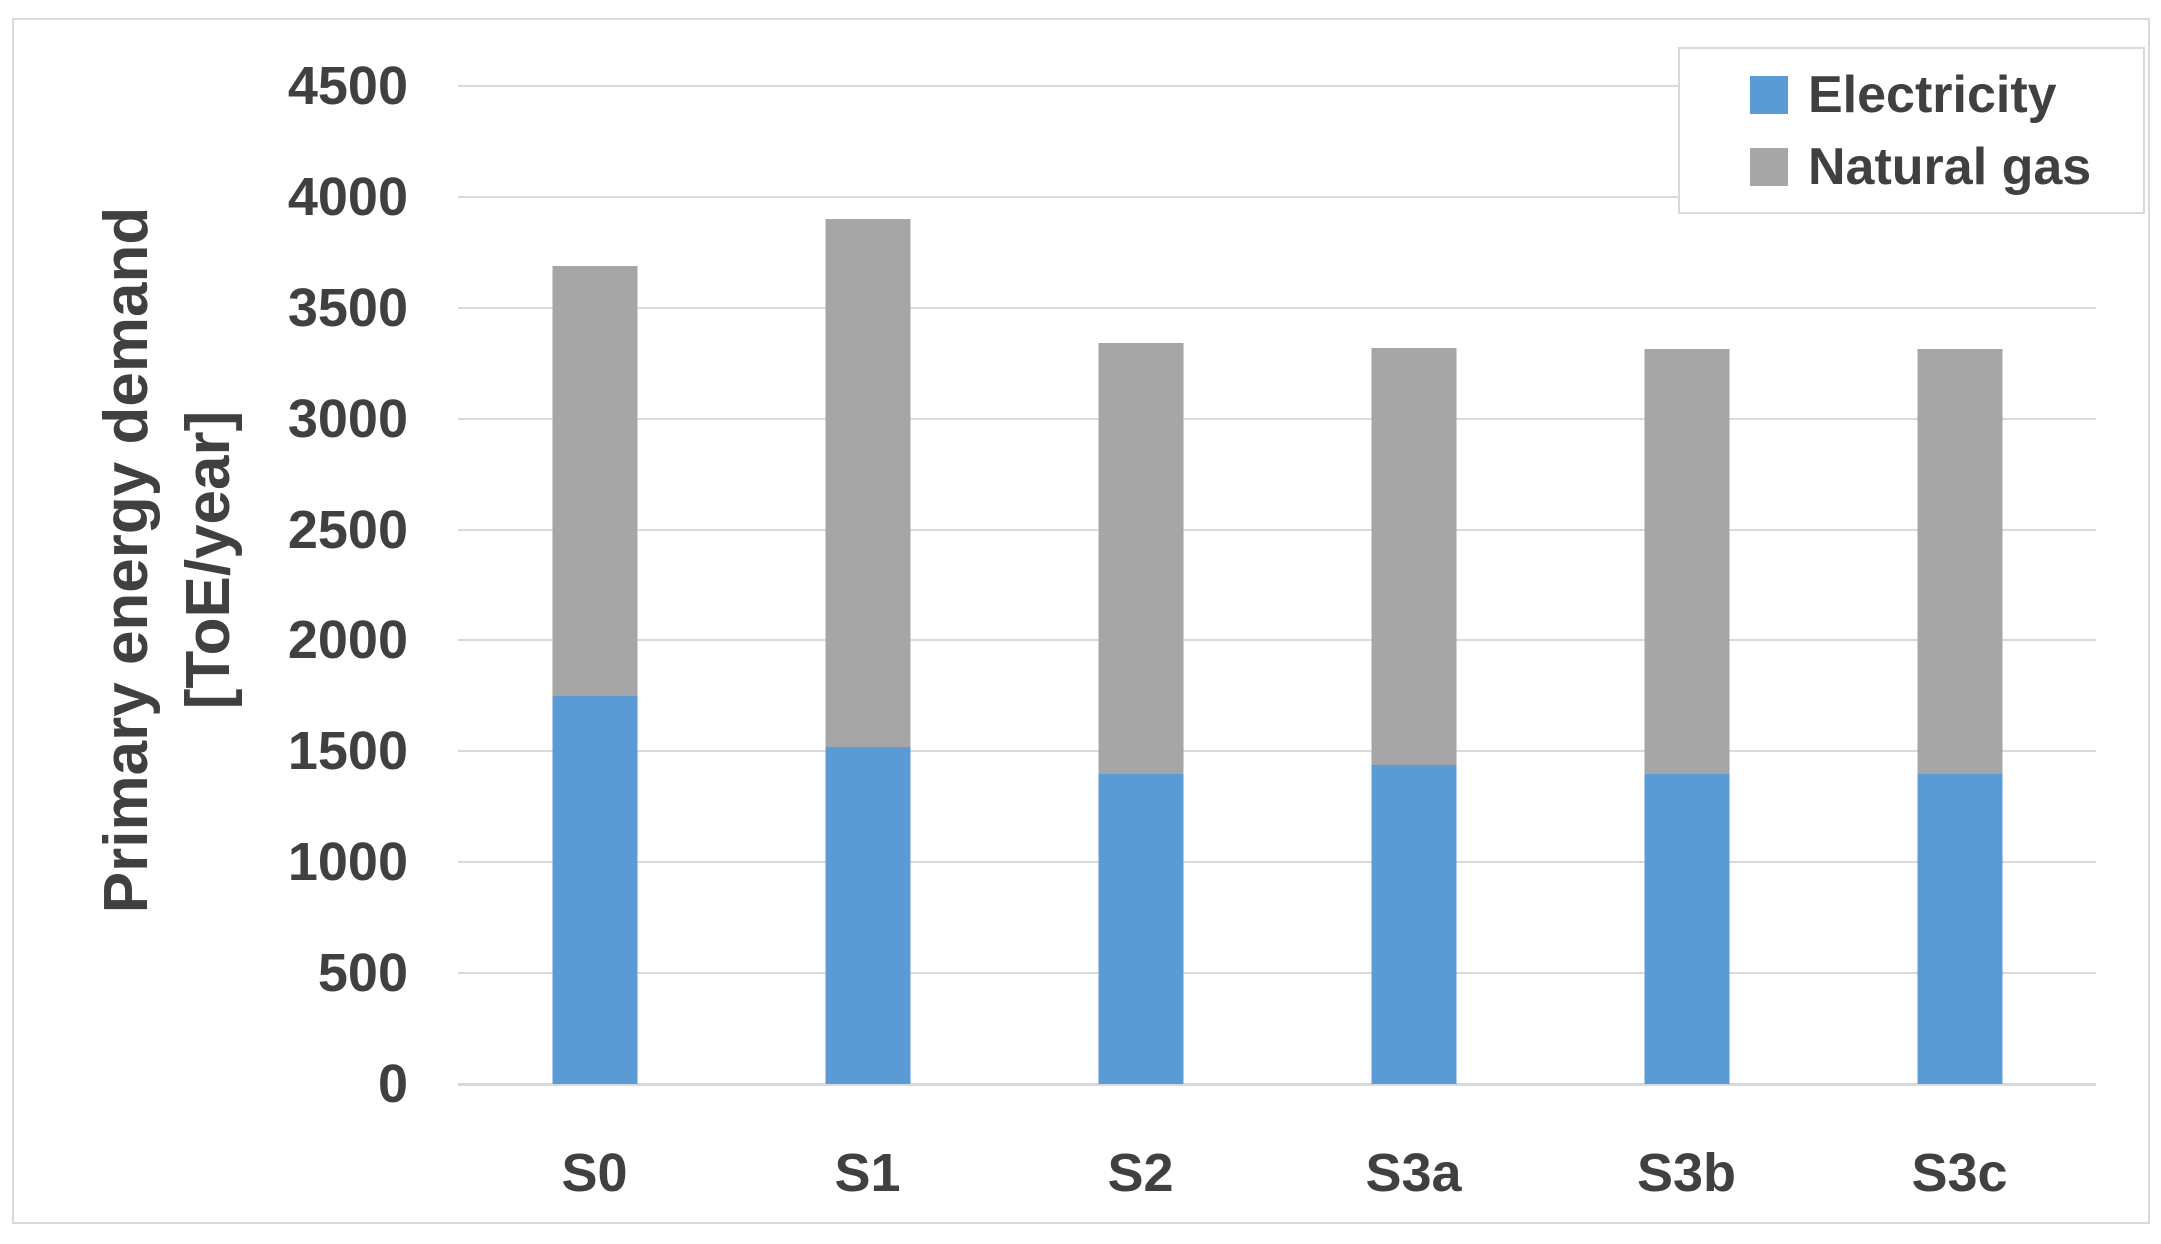 This screenshot has height=1244, width=2161. Describe the element at coordinates (1413, 924) in the screenshot. I see `bar-segment-electricity-s3a` at that location.